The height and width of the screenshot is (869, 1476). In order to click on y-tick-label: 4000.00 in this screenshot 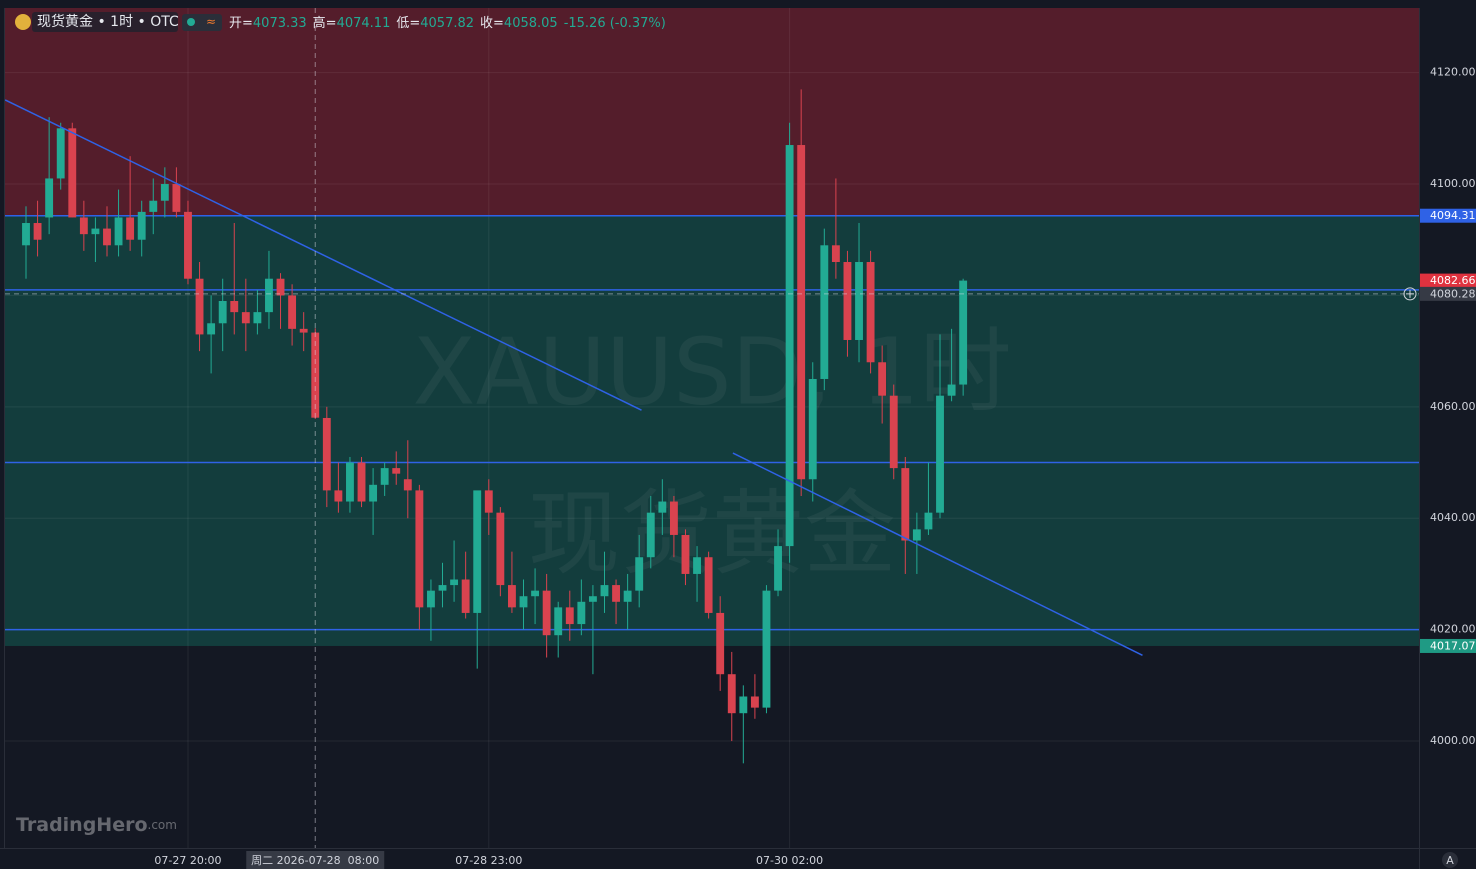, I will do `click(1453, 740)`.